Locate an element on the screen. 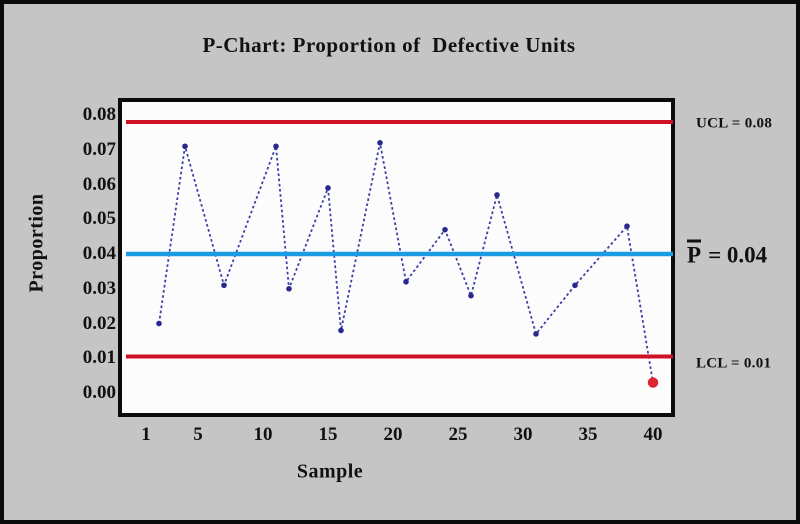 The height and width of the screenshot is (524, 800). y-tick-label: 0.06 is located at coordinates (99, 184).